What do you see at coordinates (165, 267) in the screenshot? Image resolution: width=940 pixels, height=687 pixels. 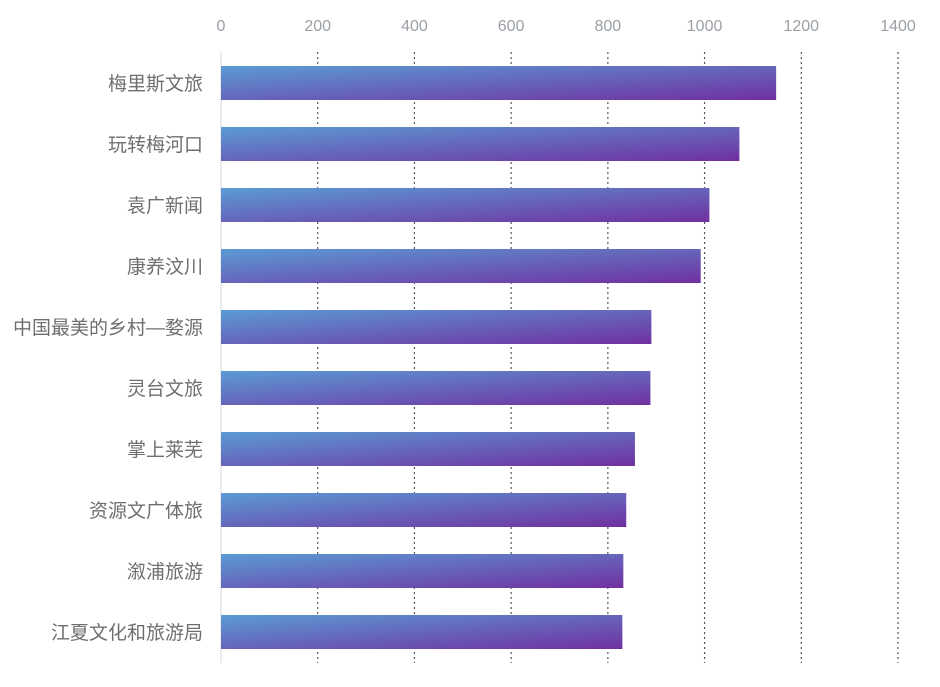 I see `category-label: 康养汶川` at bounding box center [165, 267].